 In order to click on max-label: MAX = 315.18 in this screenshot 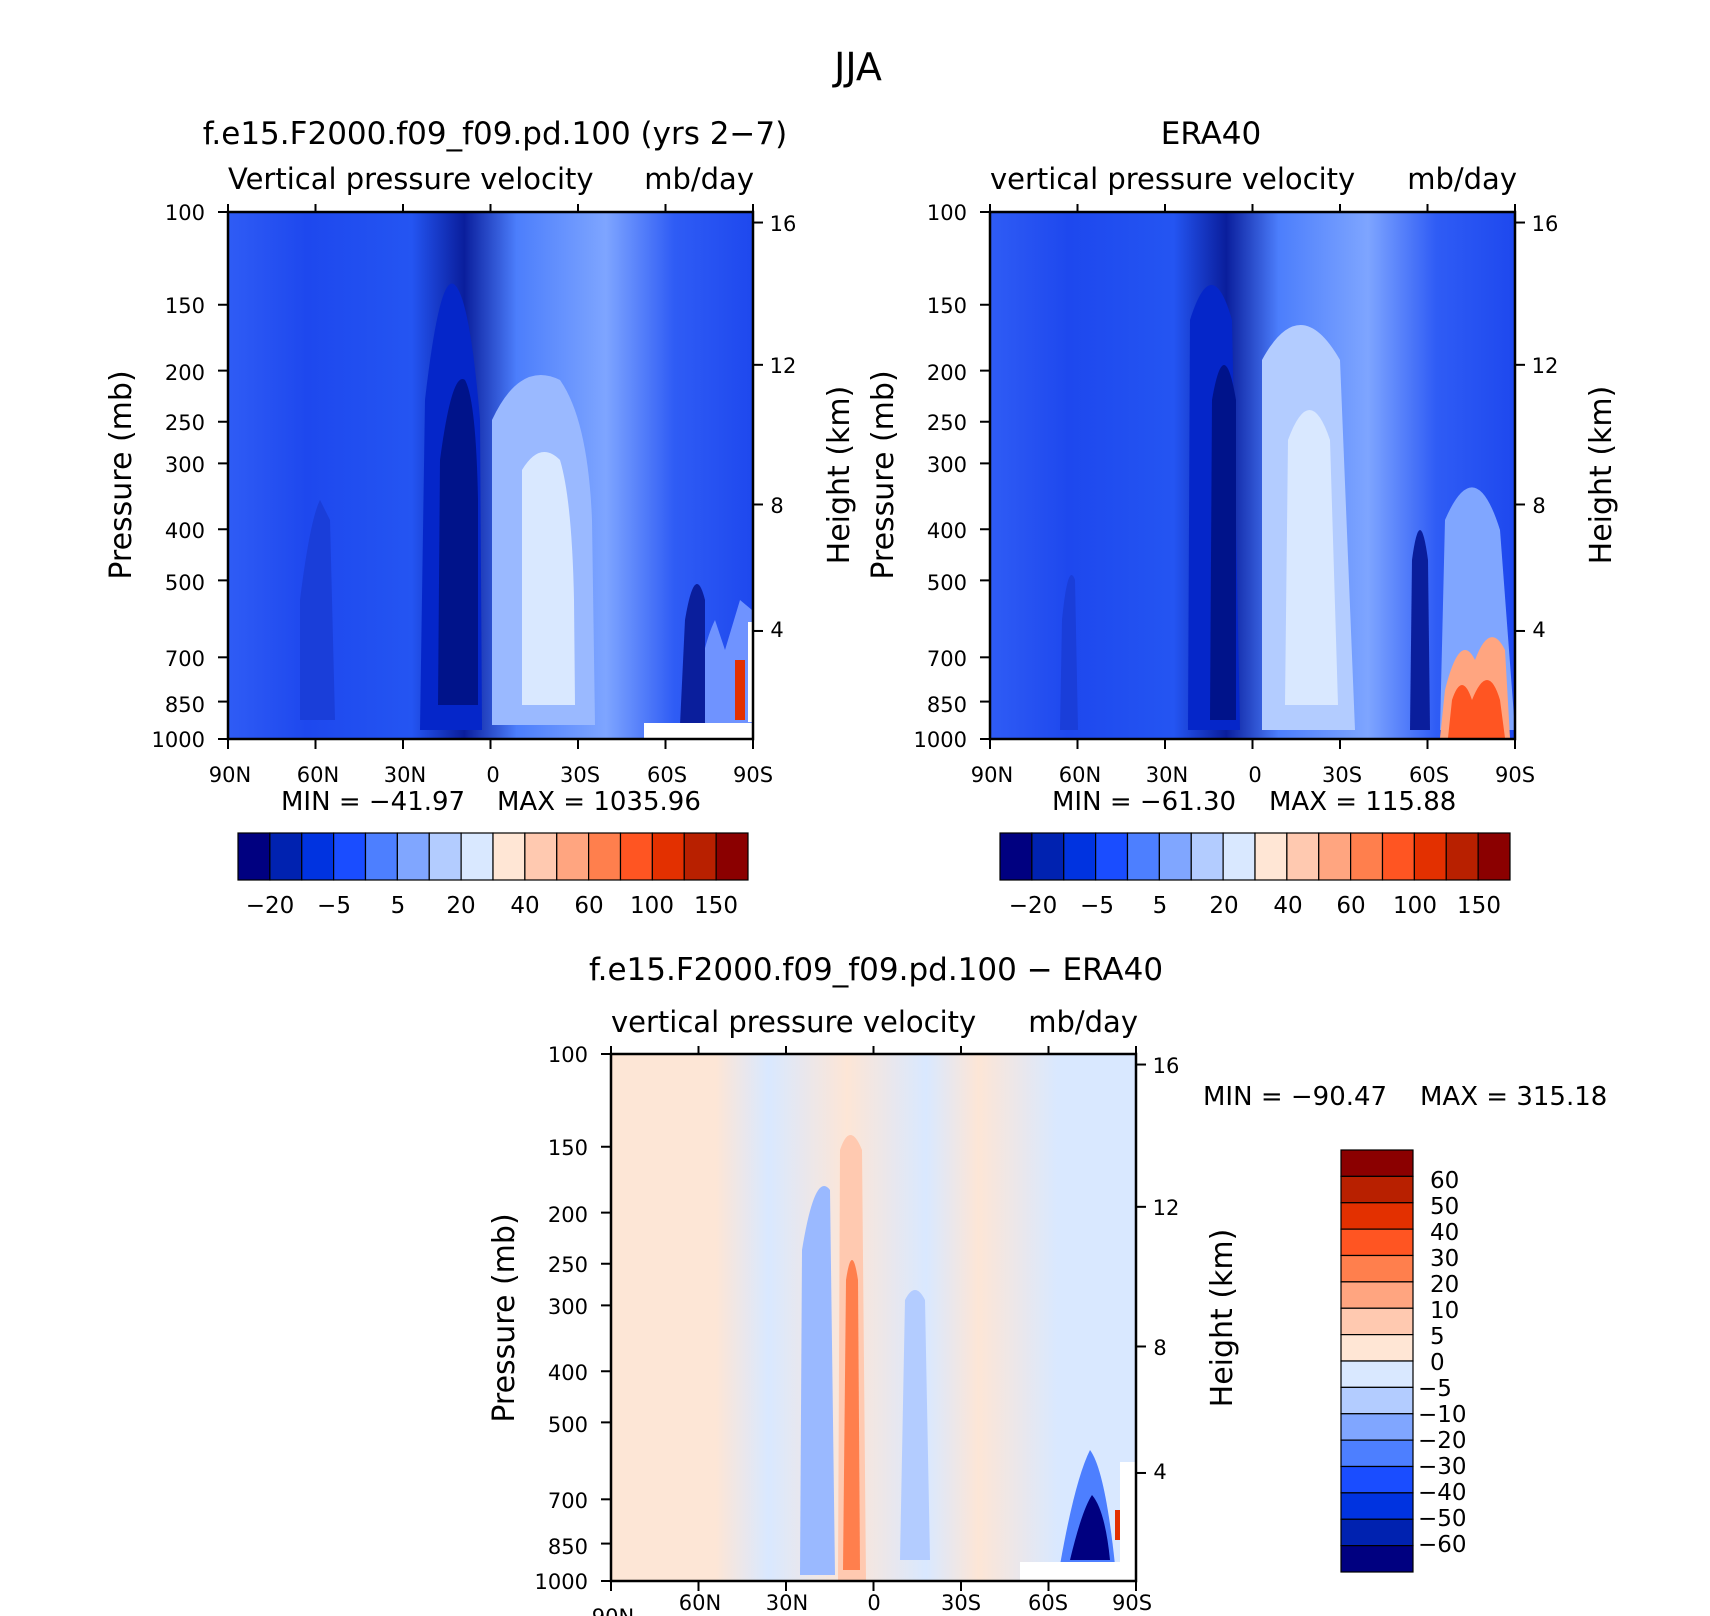, I will do `click(1513, 1097)`.